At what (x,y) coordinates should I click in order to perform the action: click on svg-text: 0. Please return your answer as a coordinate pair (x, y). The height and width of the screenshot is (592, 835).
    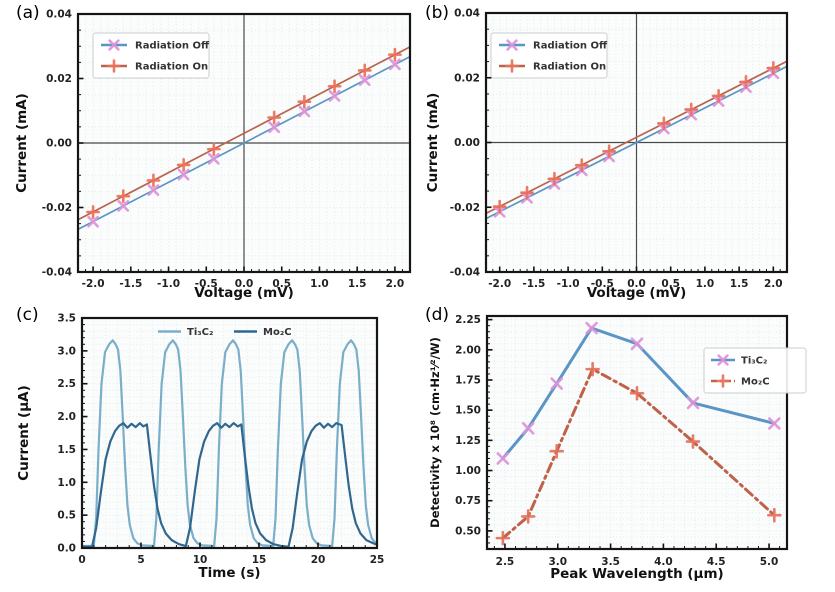
    Looking at the image, I should click on (81, 560).